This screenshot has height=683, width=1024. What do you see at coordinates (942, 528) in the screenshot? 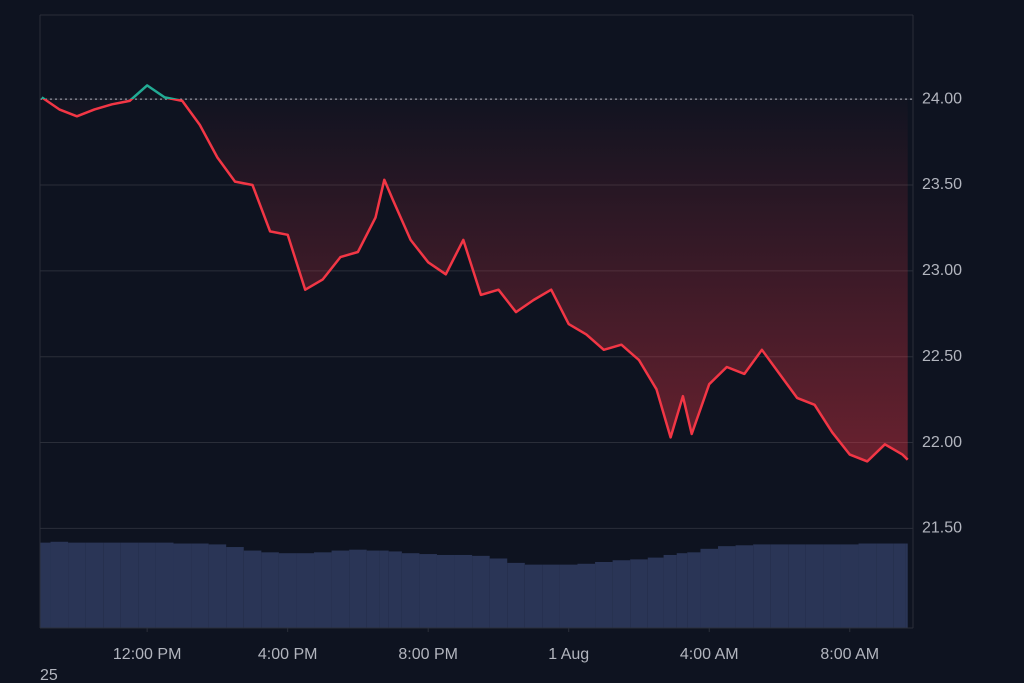
I see `y-tick-label: 21.50` at bounding box center [942, 528].